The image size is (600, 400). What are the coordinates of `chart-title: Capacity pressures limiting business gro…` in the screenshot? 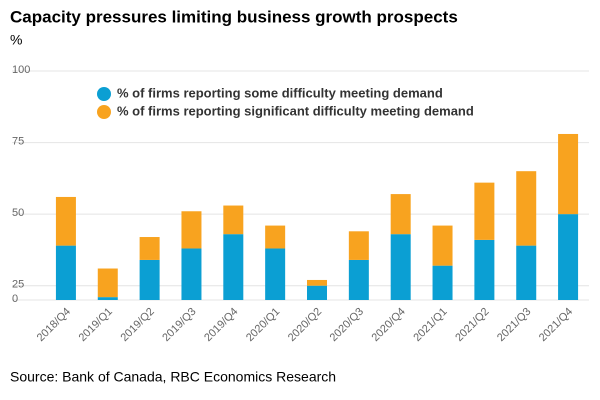 It's located at (234, 16).